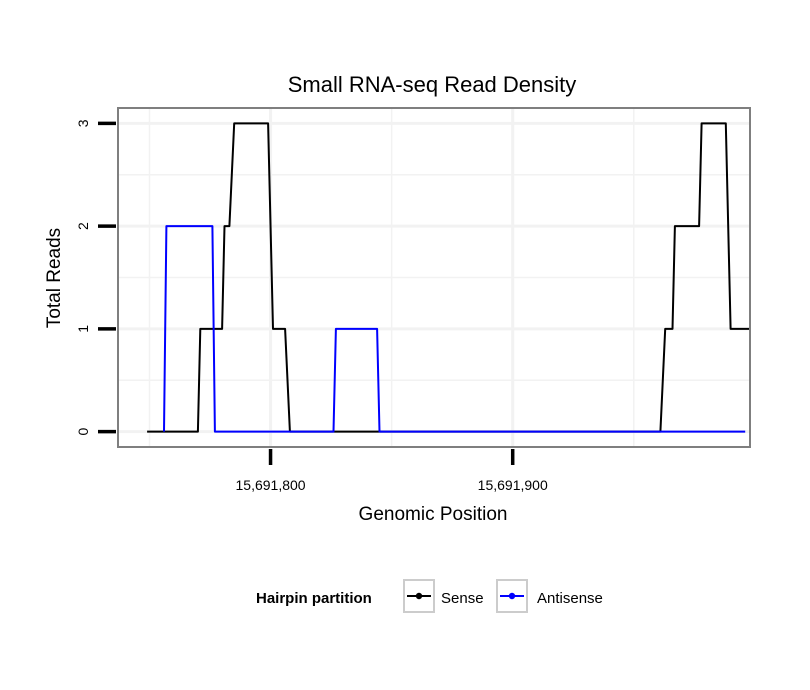 This screenshot has height=690, width=810. I want to click on x-tick-label: 15,691,900, so click(513, 485).